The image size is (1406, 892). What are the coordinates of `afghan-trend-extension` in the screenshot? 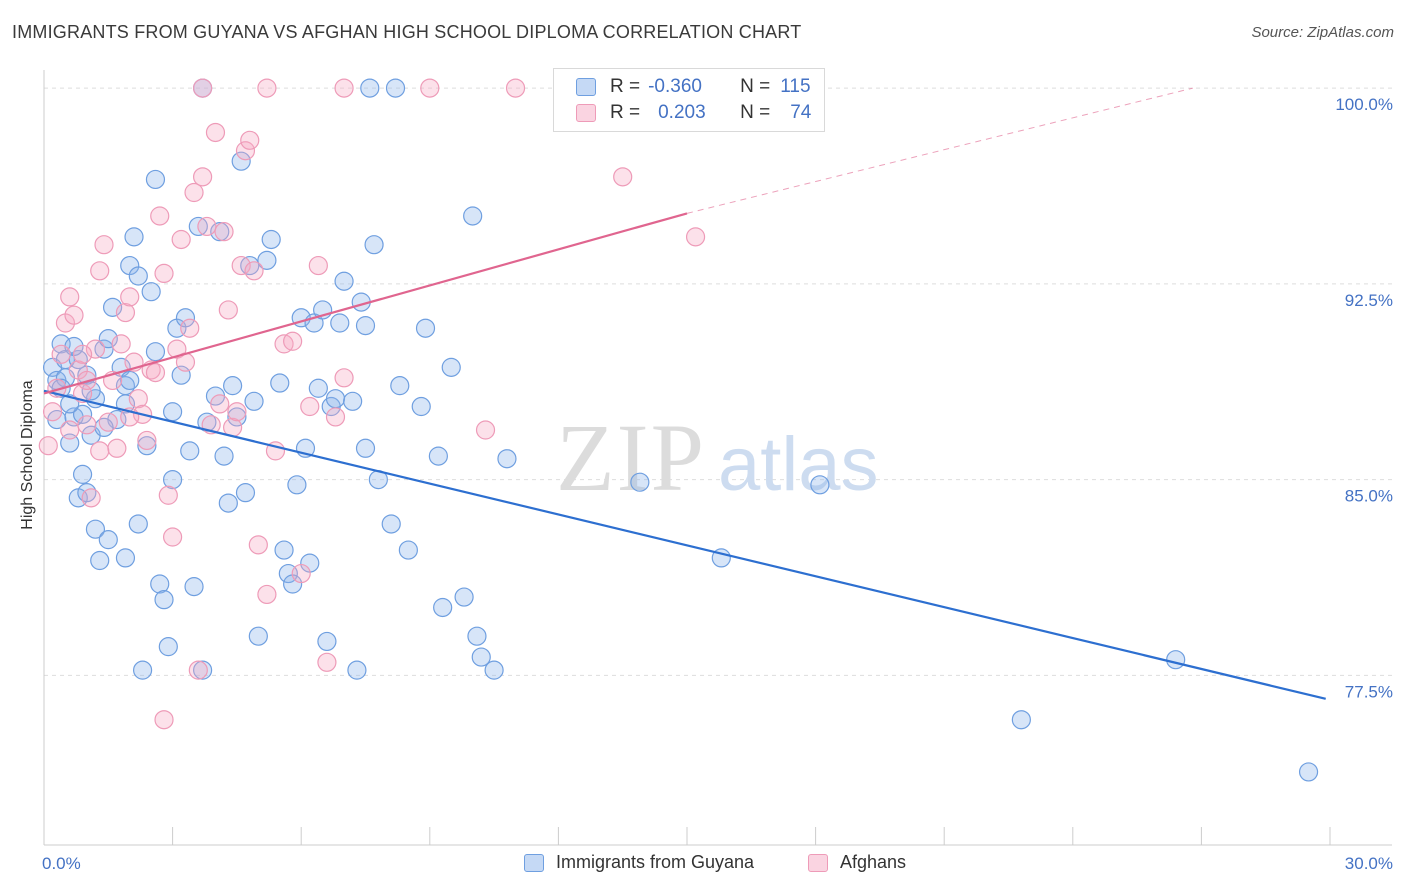 It's located at (939, 150).